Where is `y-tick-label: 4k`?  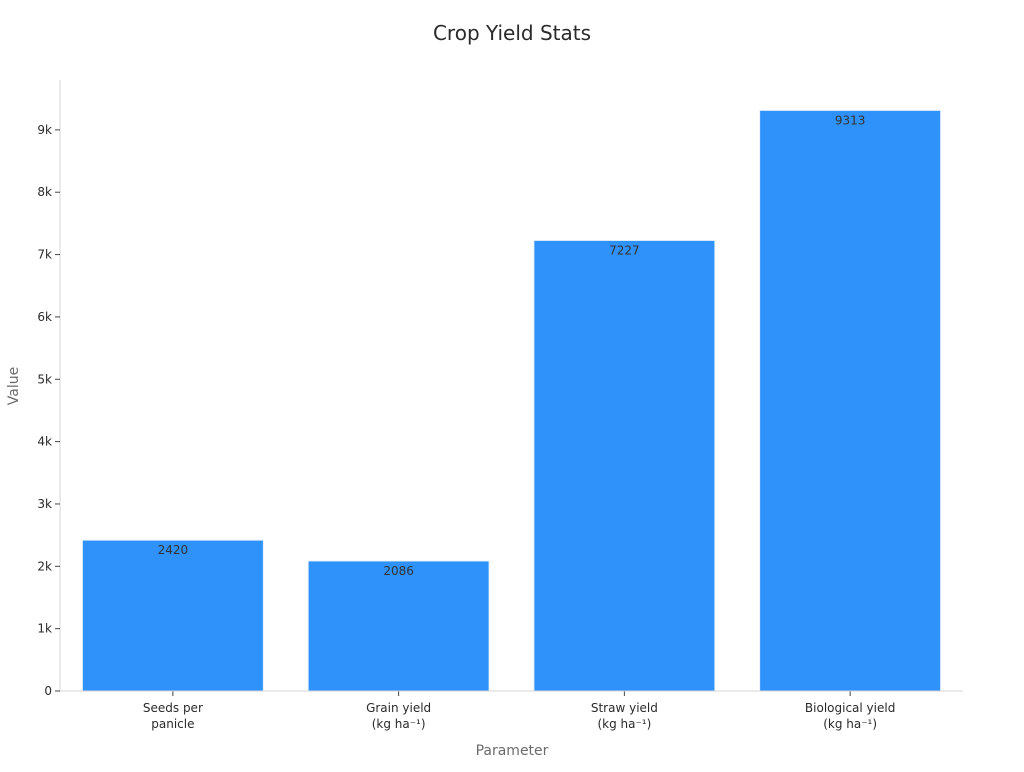
y-tick-label: 4k is located at coordinates (44, 442).